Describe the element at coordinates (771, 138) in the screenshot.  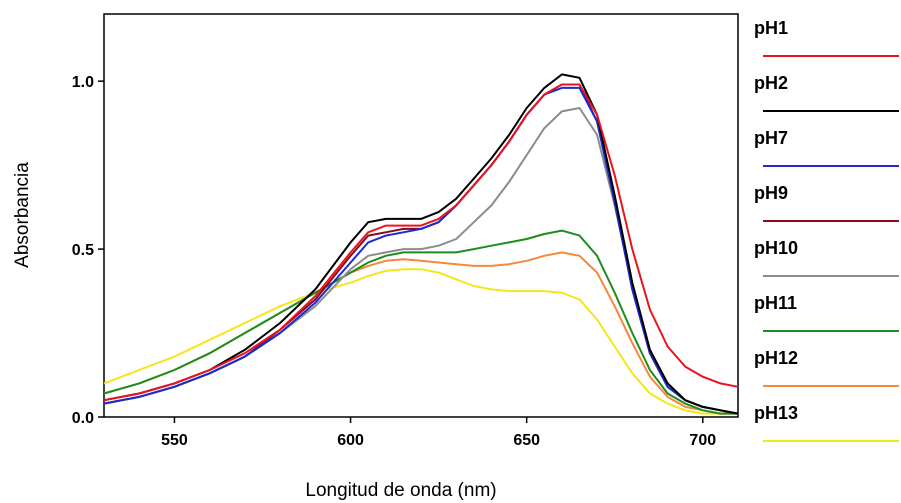
I see `legend-label-ph7: pH7` at that location.